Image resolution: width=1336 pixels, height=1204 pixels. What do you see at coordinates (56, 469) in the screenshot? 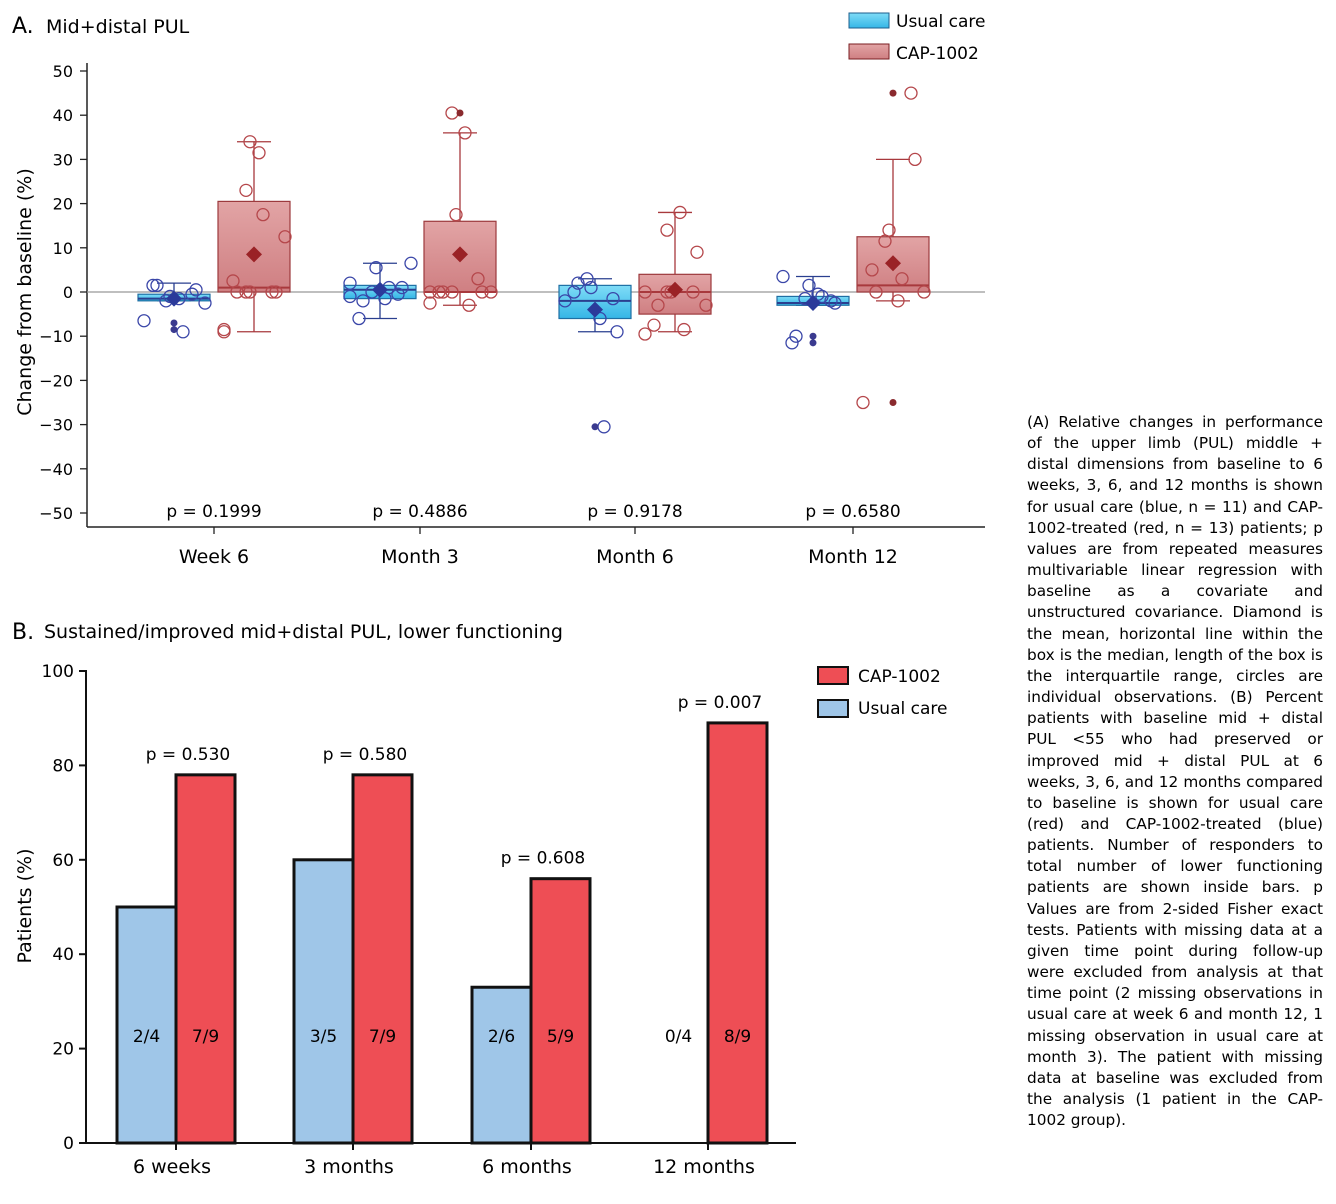
I see `panel-a-y-tick-label: −40` at bounding box center [56, 469].